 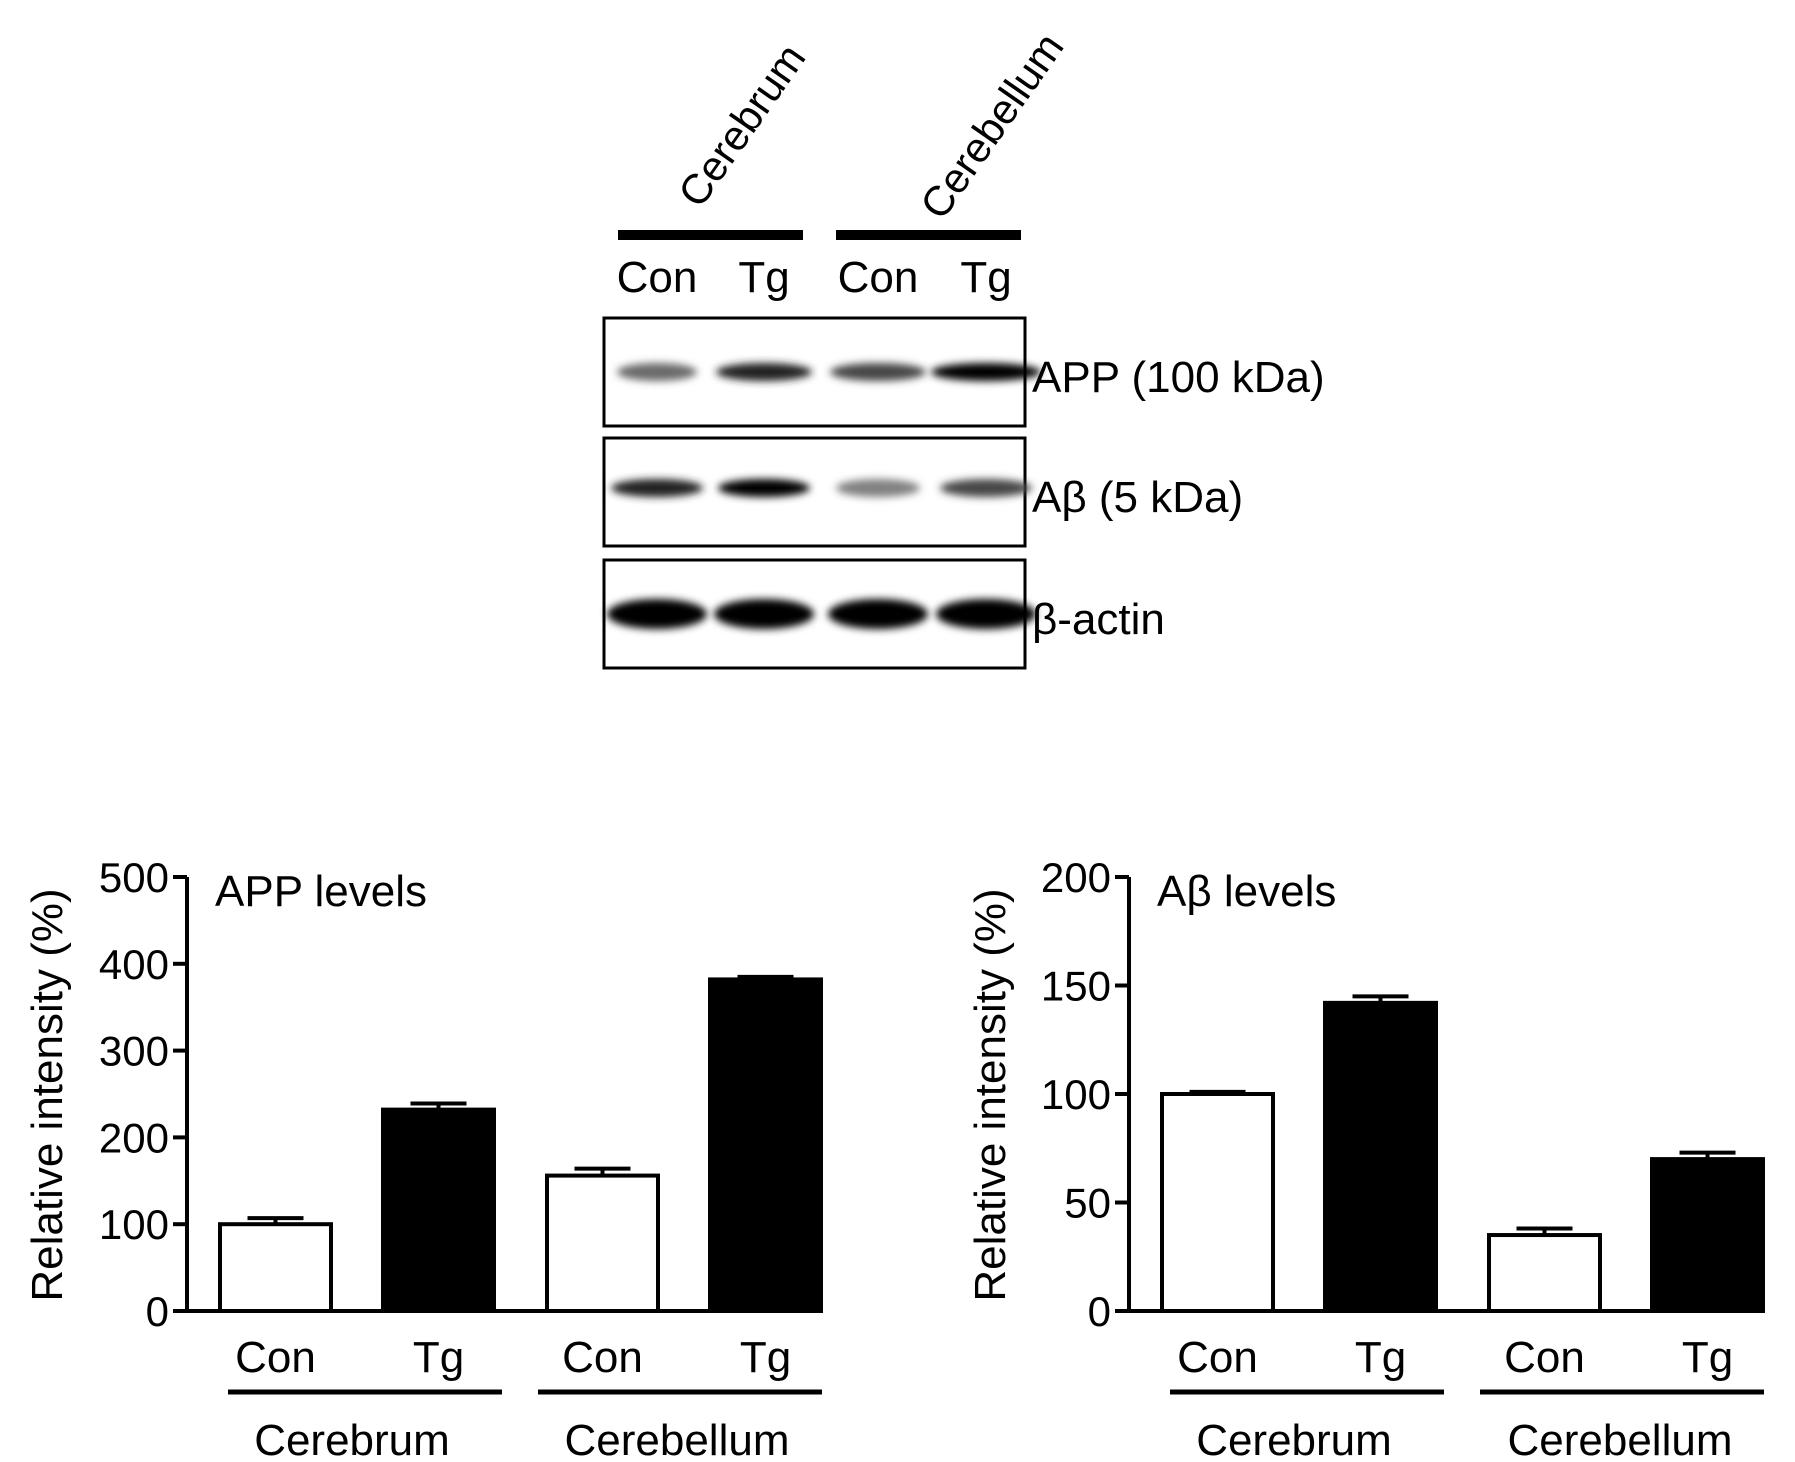 What do you see at coordinates (992, 125) in the screenshot?
I see `blot-tissue-label-cerebellum: Cerebellum` at bounding box center [992, 125].